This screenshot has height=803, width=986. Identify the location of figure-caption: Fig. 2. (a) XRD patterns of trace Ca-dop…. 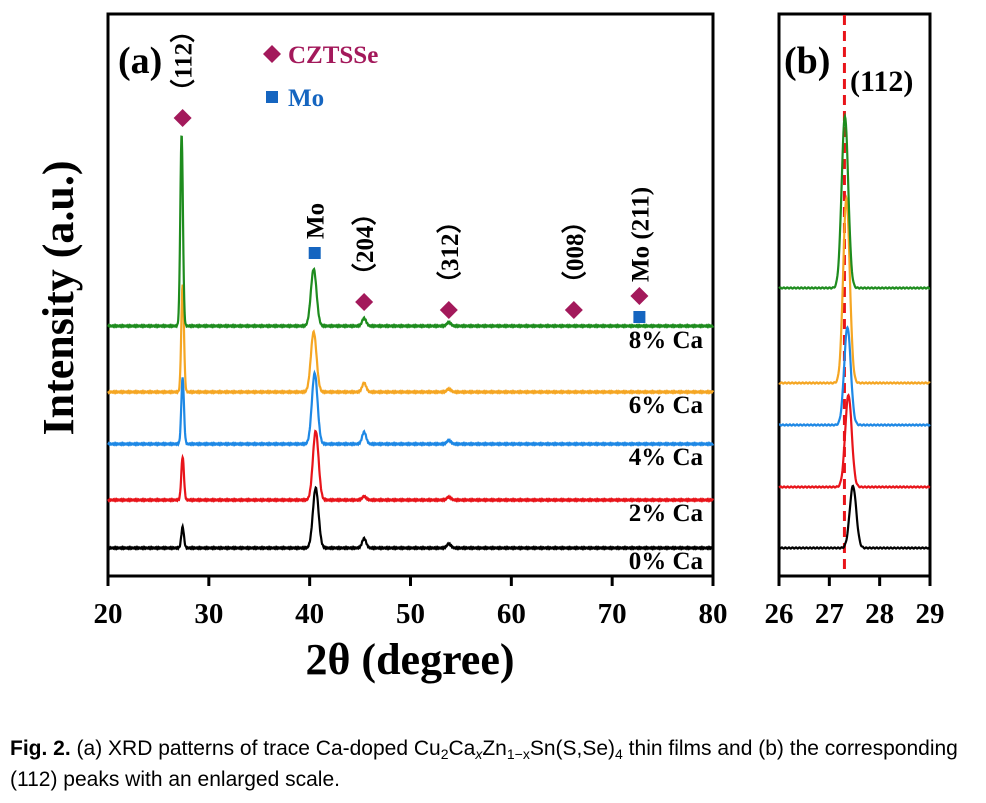
(493, 764).